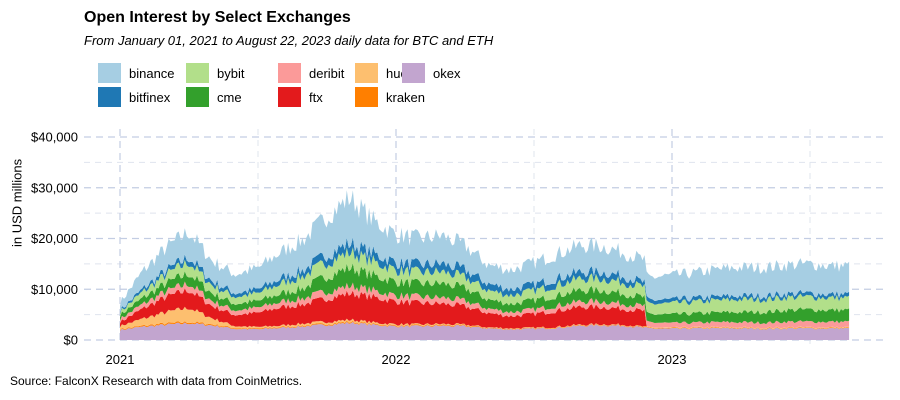  Describe the element at coordinates (54, 238) in the screenshot. I see `y-tick-label: $20,000` at that location.